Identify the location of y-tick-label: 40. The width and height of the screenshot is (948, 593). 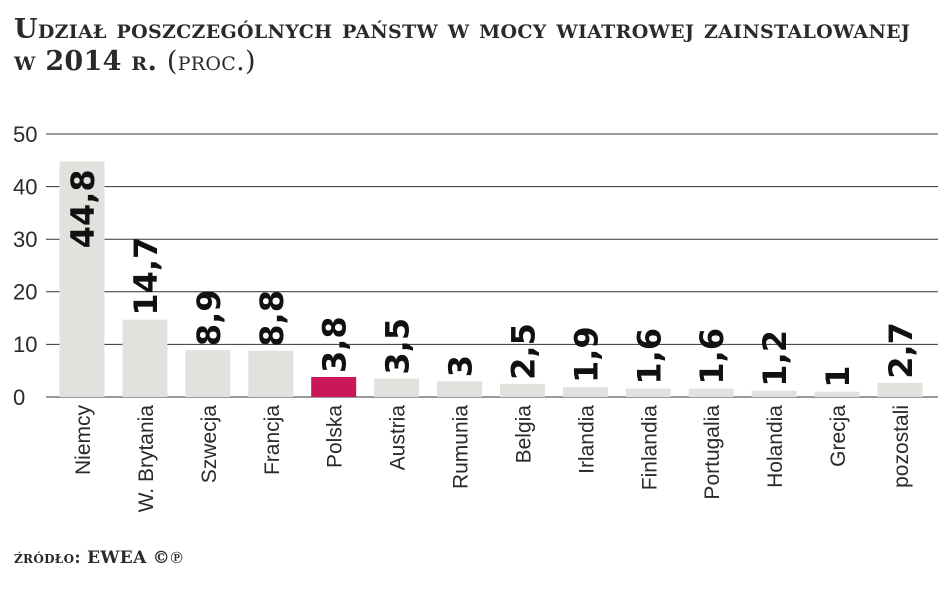
(25, 186).